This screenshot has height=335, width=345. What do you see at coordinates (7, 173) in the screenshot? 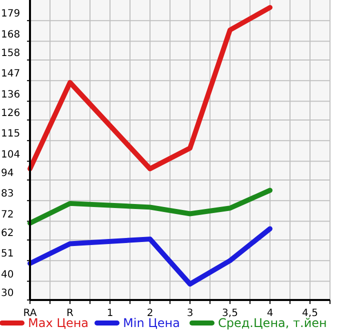
I see `y-tick-label: 94` at bounding box center [7, 173].